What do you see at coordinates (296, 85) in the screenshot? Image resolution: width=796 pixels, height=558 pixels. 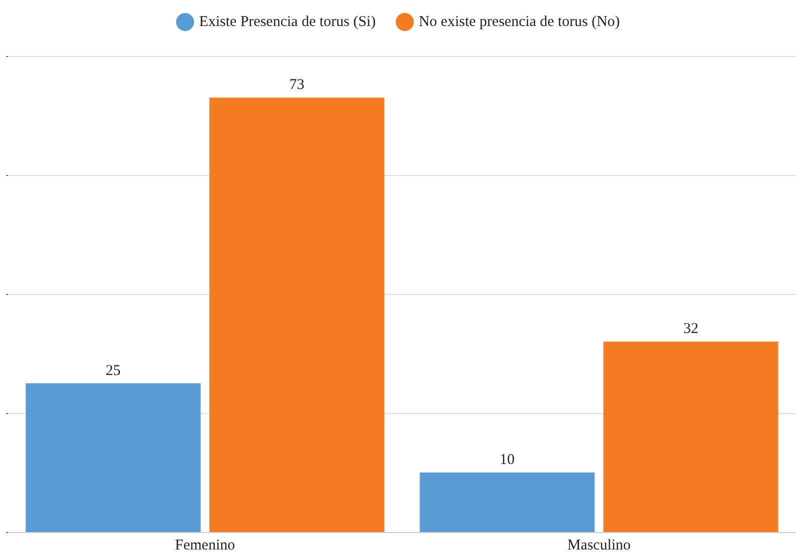 I see `data-label: 73` at bounding box center [296, 85].